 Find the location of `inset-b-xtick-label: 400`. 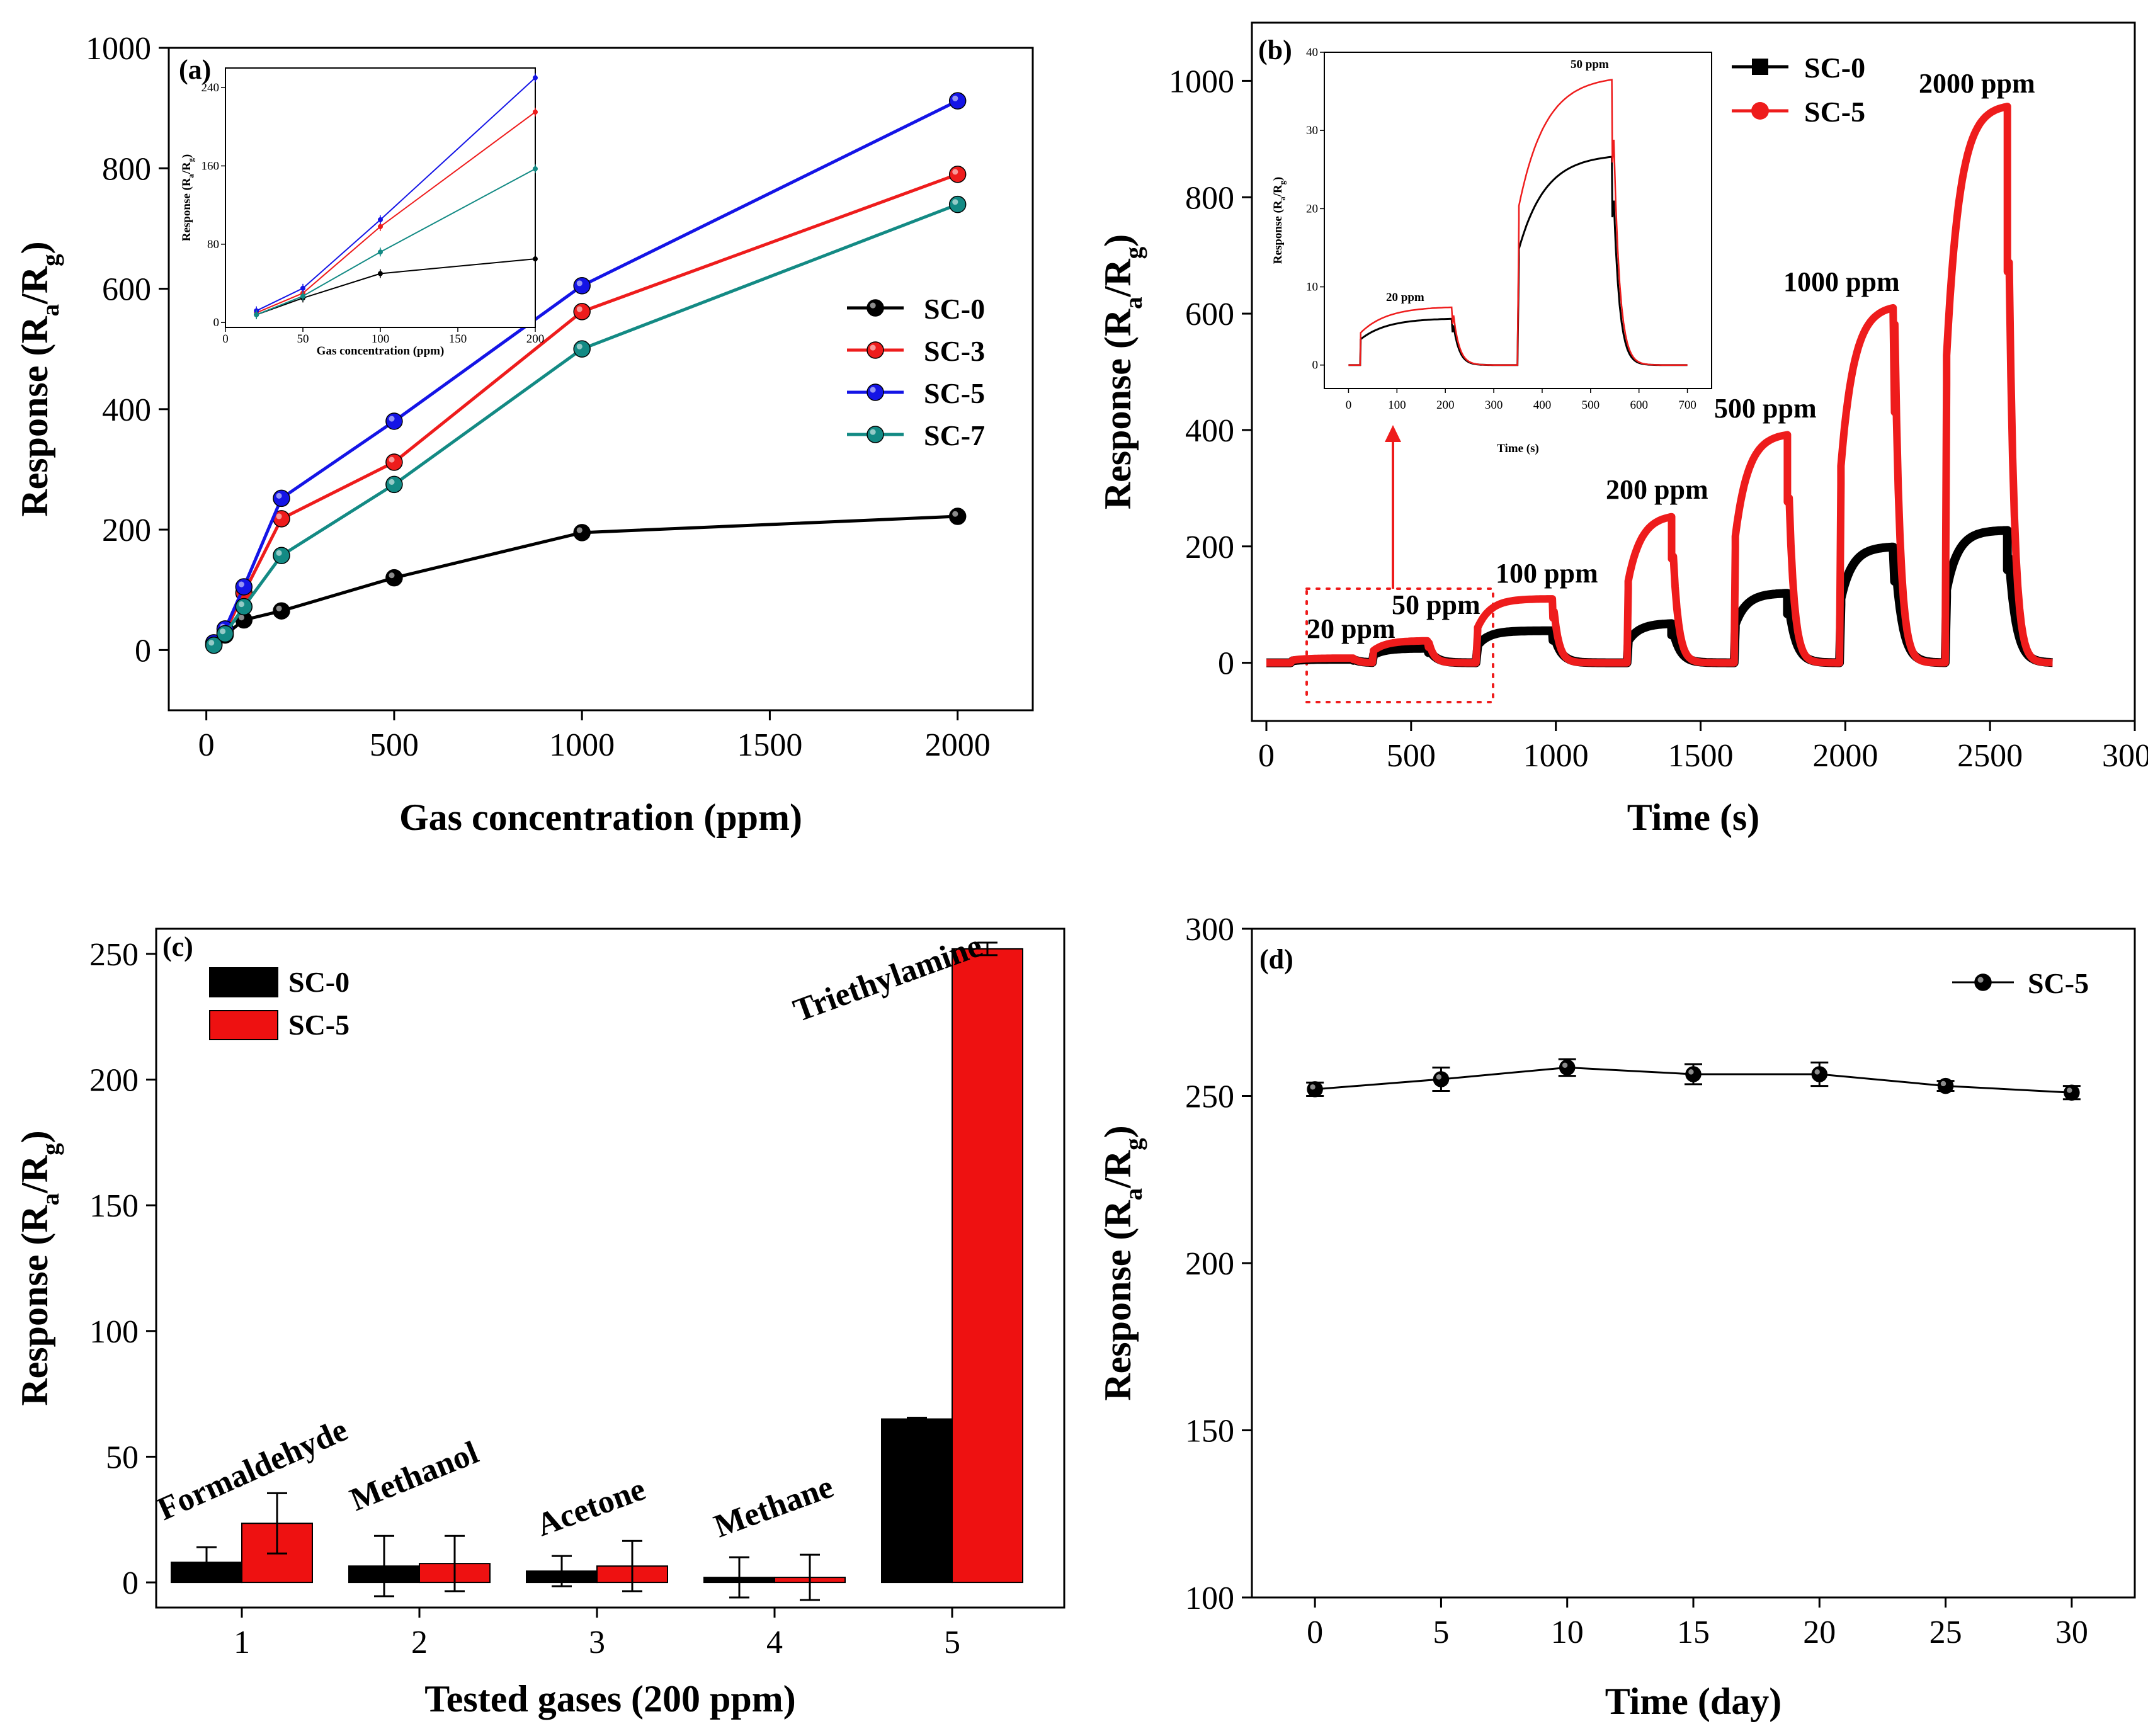

inset-b-xtick-label: 400 is located at coordinates (1542, 405).